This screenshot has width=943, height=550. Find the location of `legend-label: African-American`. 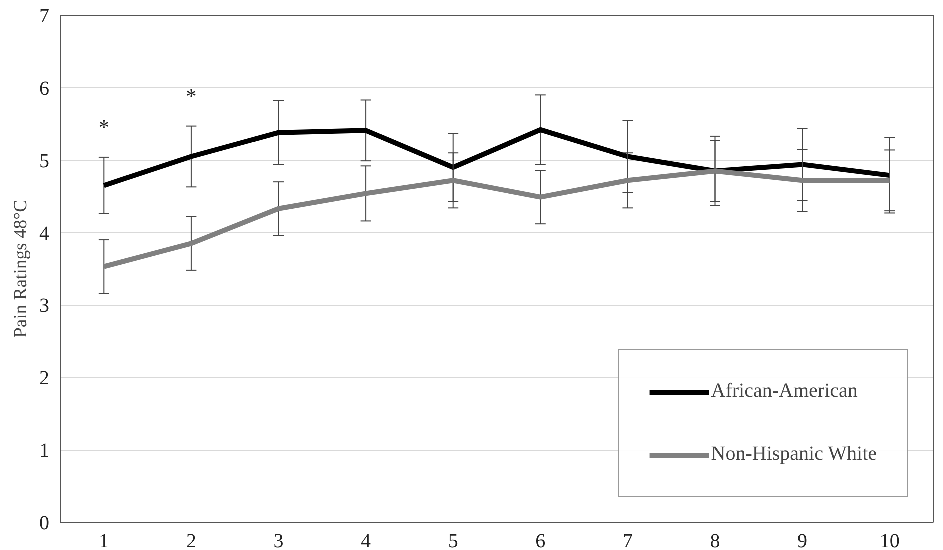

legend-label: African-American is located at coordinates (784, 391).